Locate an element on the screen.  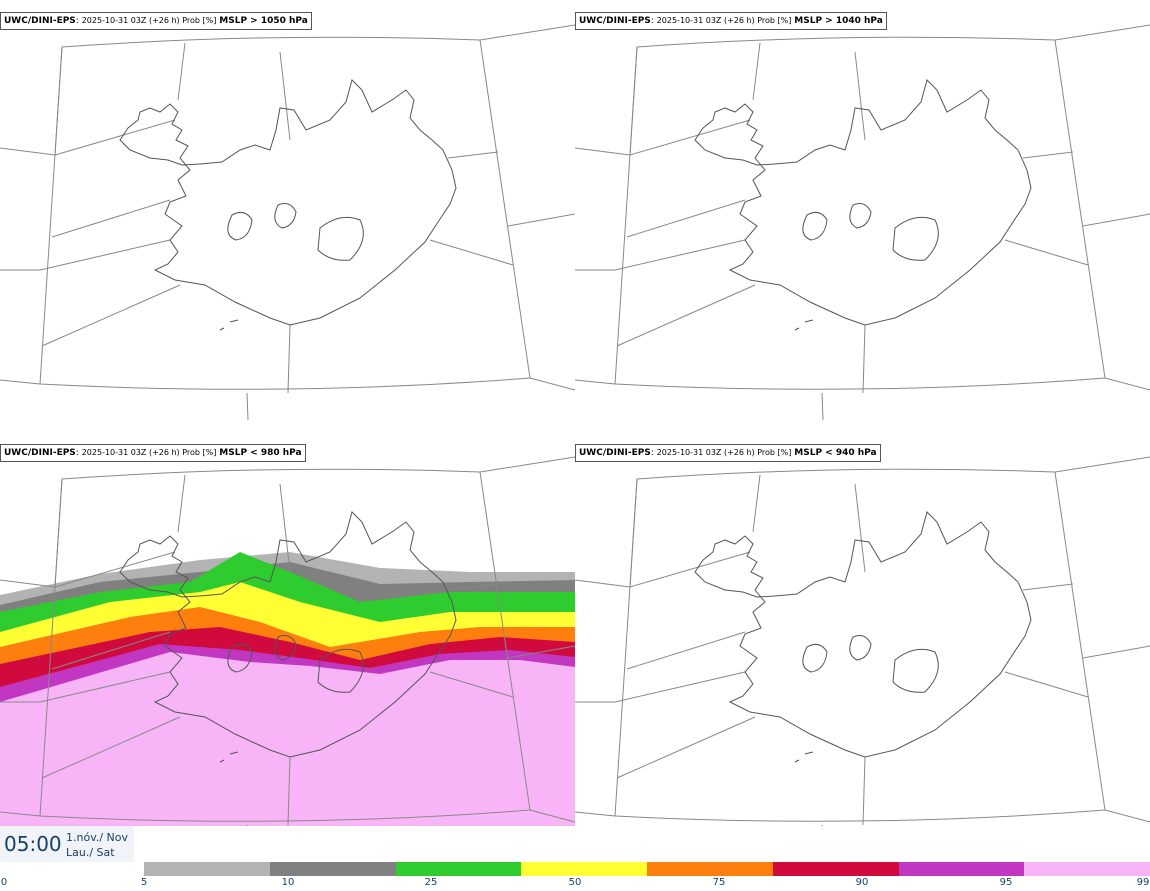
threshold-label: MSLP > 1040 hPa is located at coordinates (838, 21).